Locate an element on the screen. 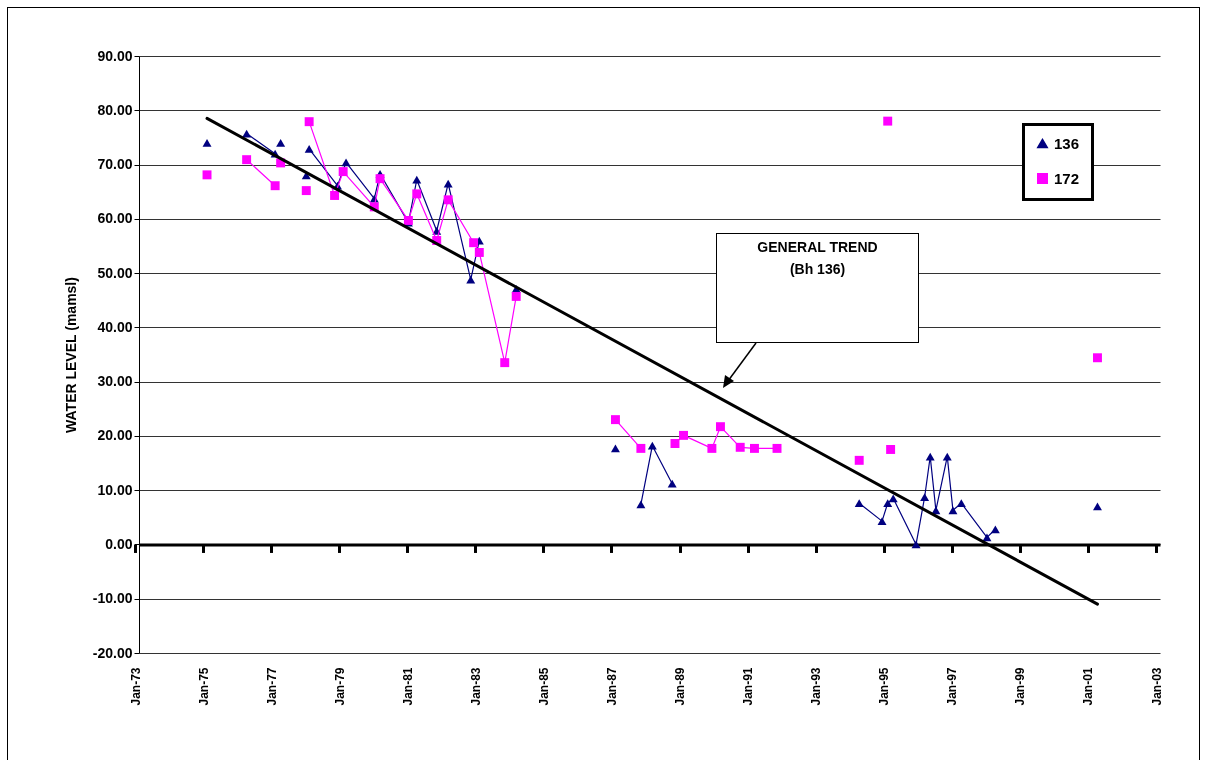 Image resolution: width=1208 pixels, height=760 pixels. y-tick-label: 80.00 is located at coordinates (115, 109).